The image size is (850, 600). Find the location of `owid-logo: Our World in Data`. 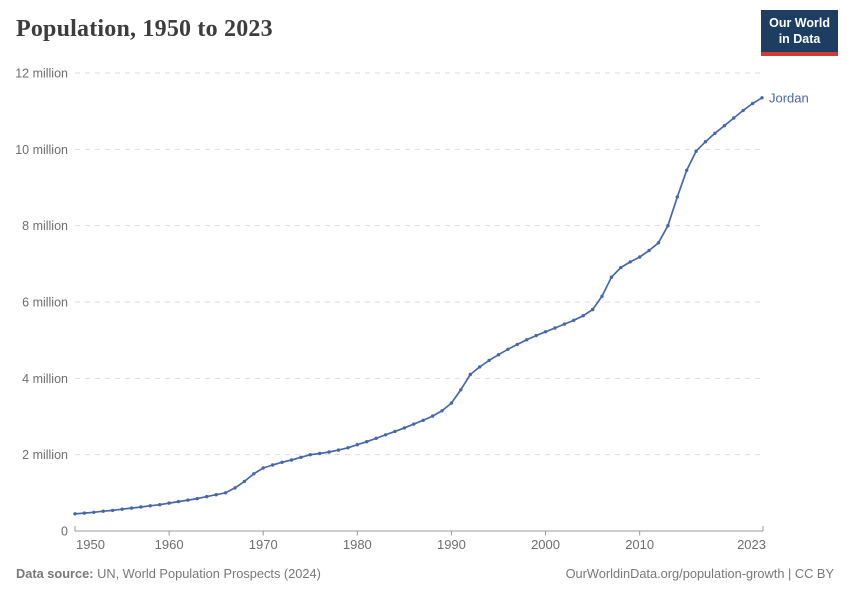

owid-logo: Our World in Data is located at coordinates (799, 33).